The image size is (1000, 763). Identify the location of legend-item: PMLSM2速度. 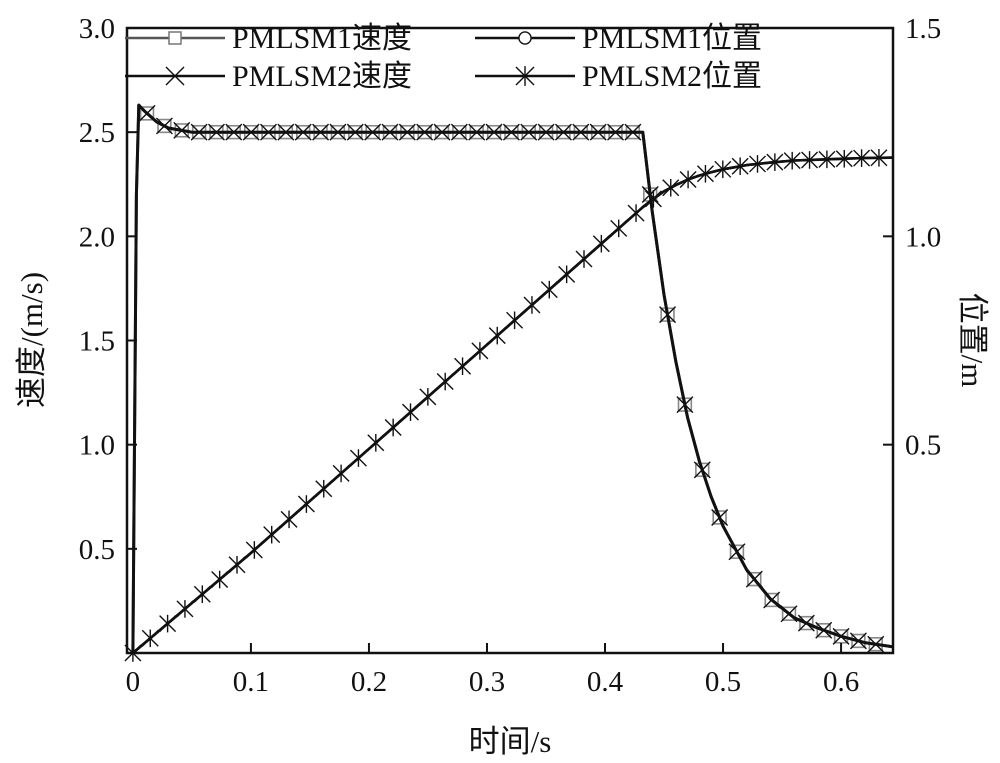
(268, 76).